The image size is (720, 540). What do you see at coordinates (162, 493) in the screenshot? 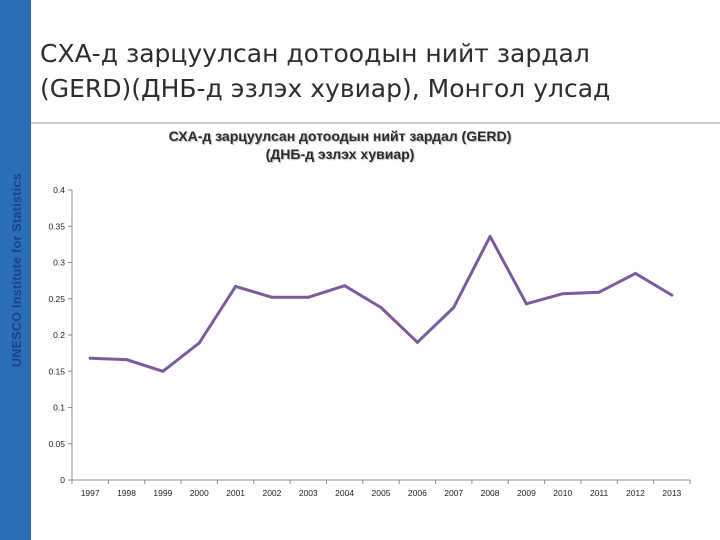
I see `x-tick-label: 1999` at bounding box center [162, 493].